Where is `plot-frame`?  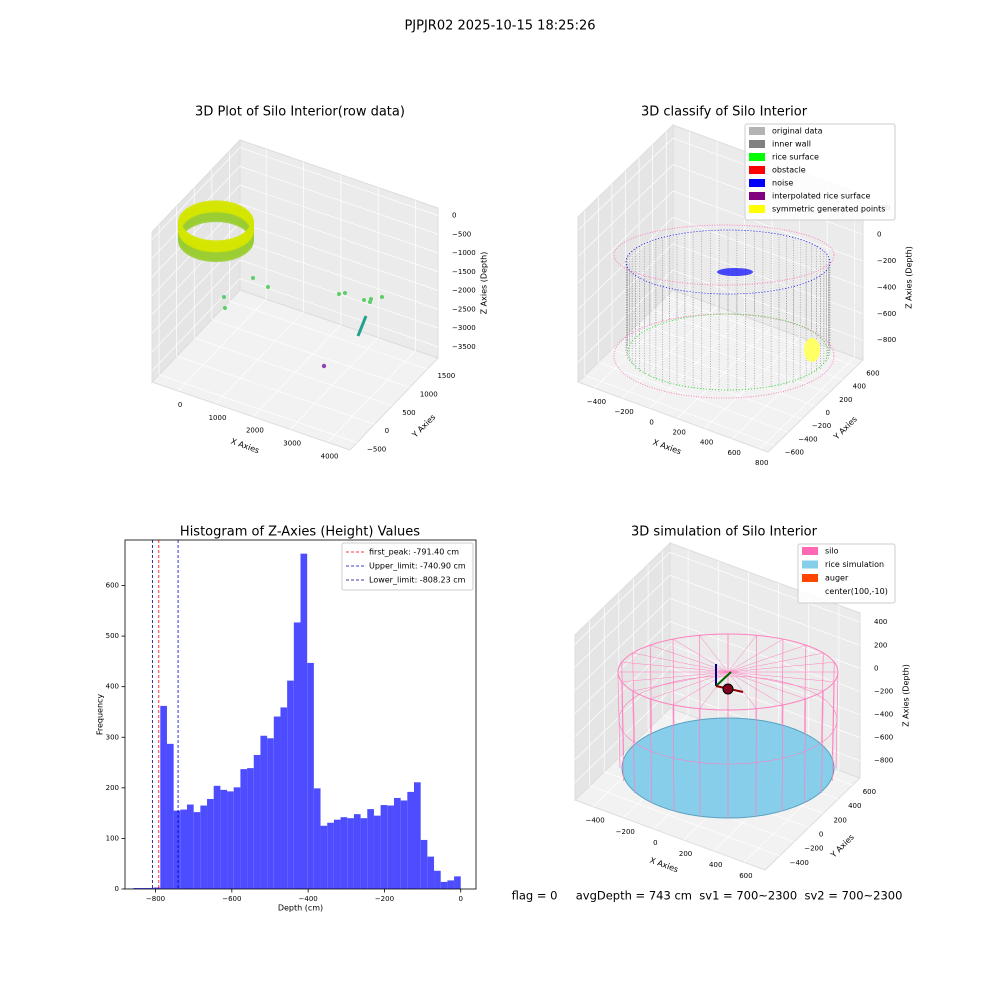
plot-frame is located at coordinates (300, 714).